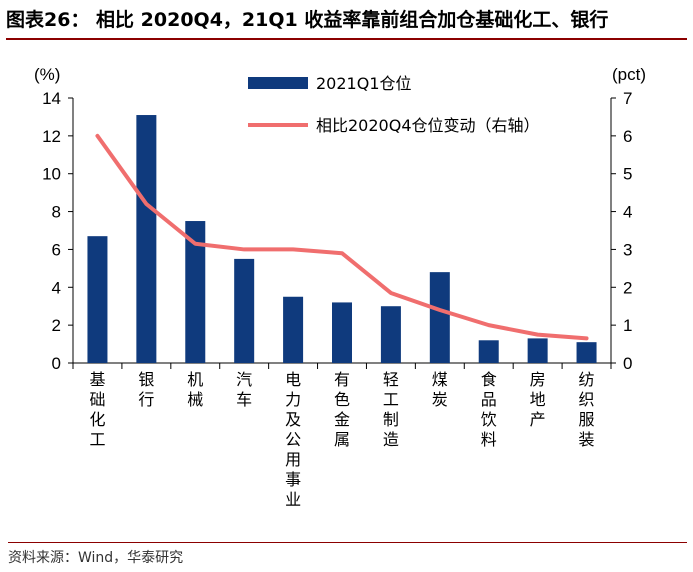 Image resolution: width=693 pixels, height=572 pixels. I want to click on right-tick-label: 5, so click(627, 174).